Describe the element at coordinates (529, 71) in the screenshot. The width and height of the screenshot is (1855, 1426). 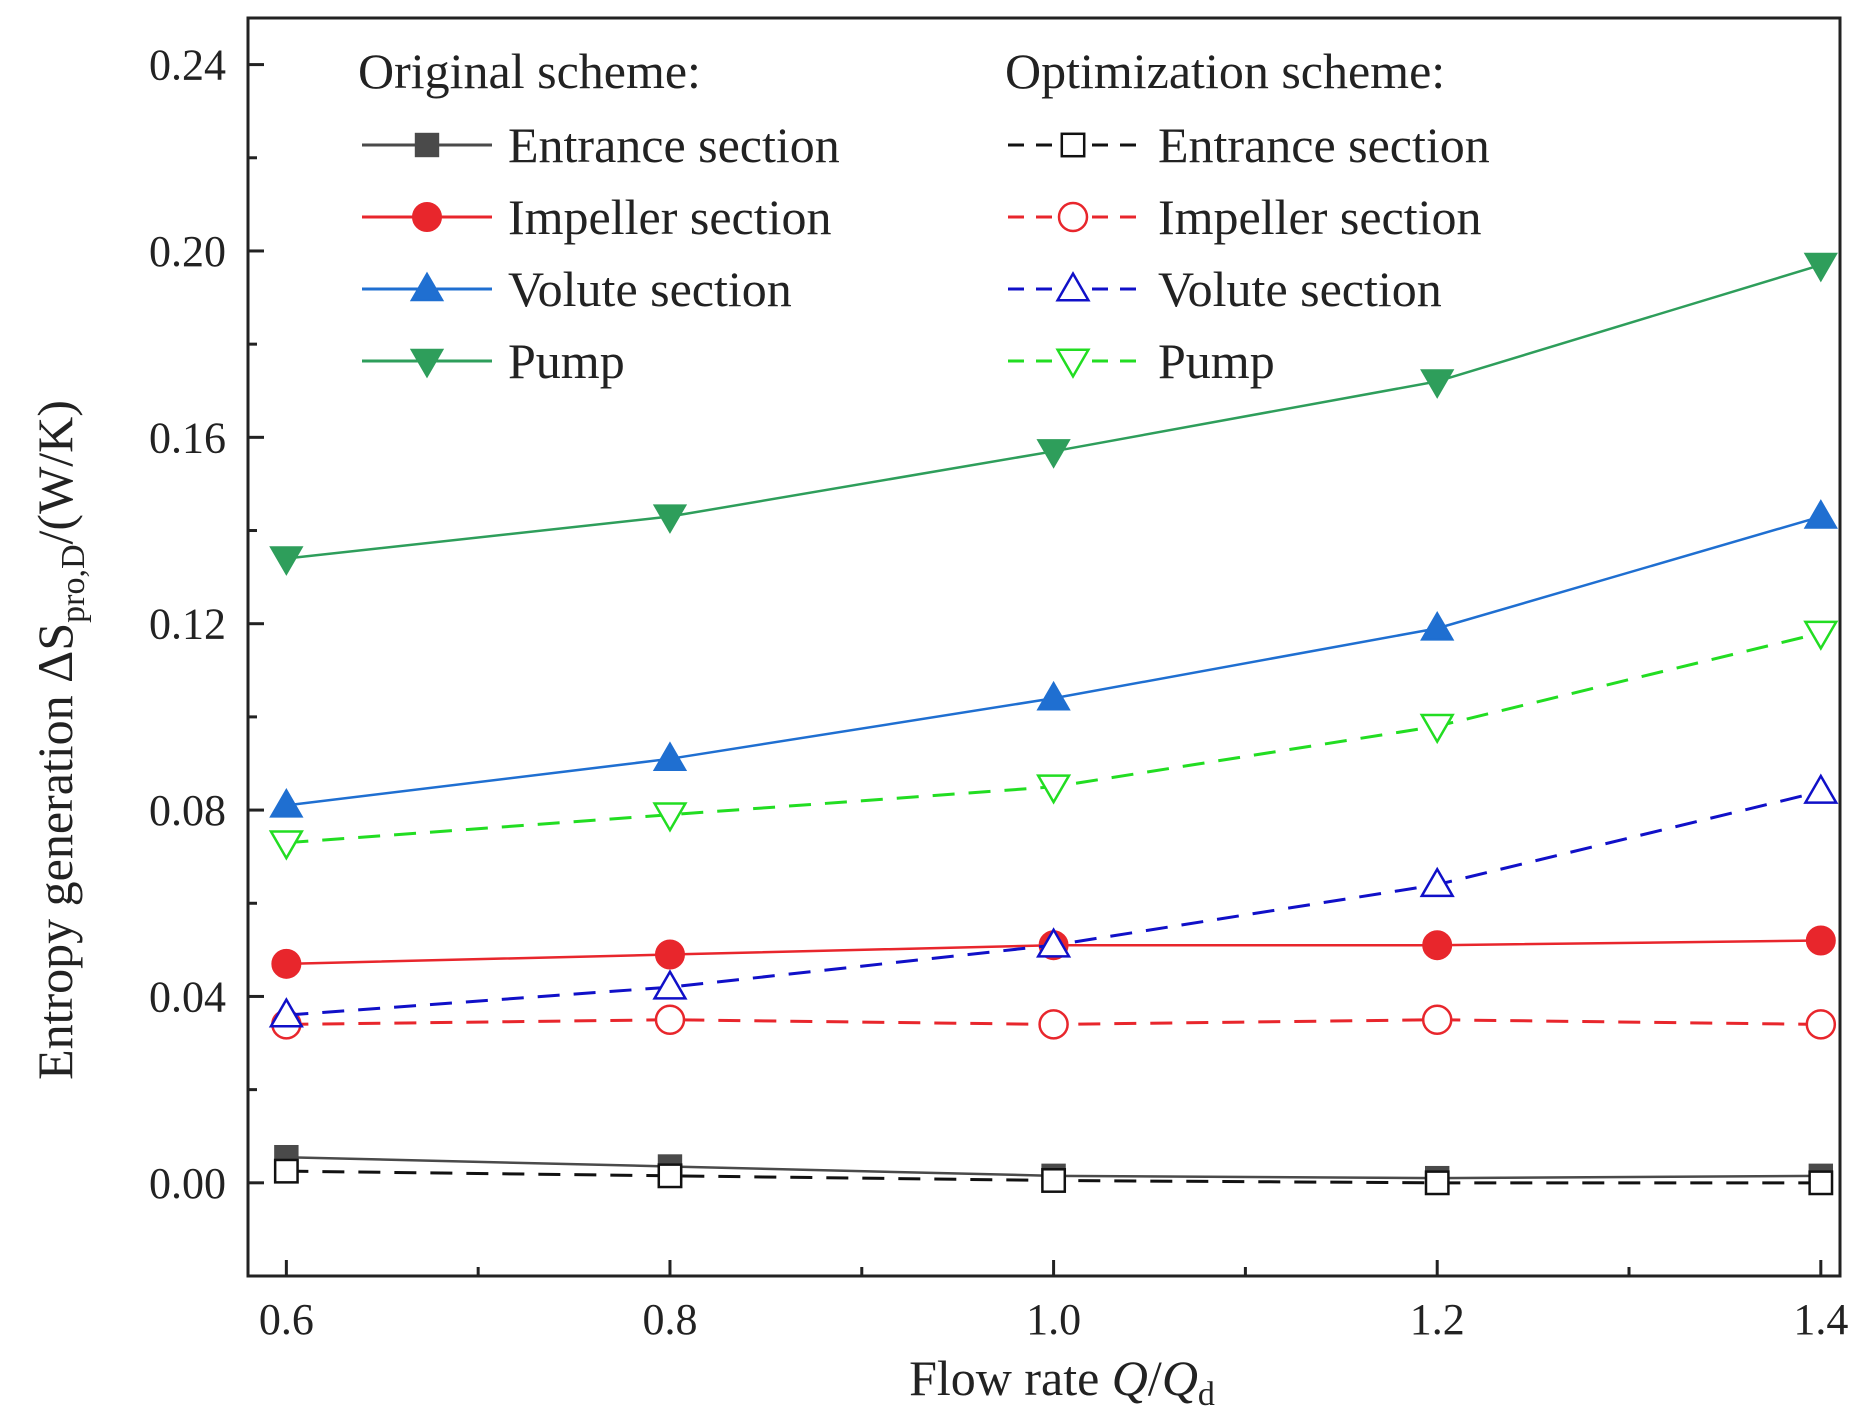
I see `legend-header-original: Original scheme:` at that location.